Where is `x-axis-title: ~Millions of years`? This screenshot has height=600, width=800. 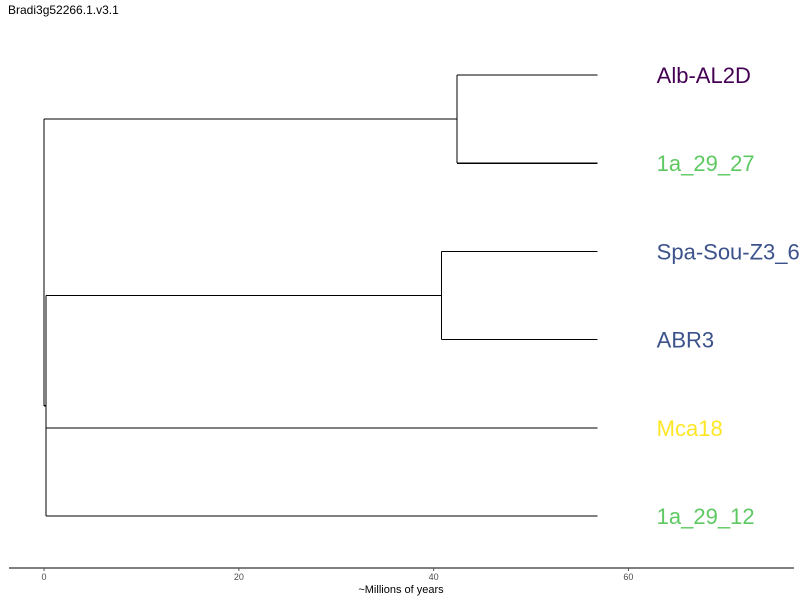 x-axis-title: ~Millions of years is located at coordinates (401, 590).